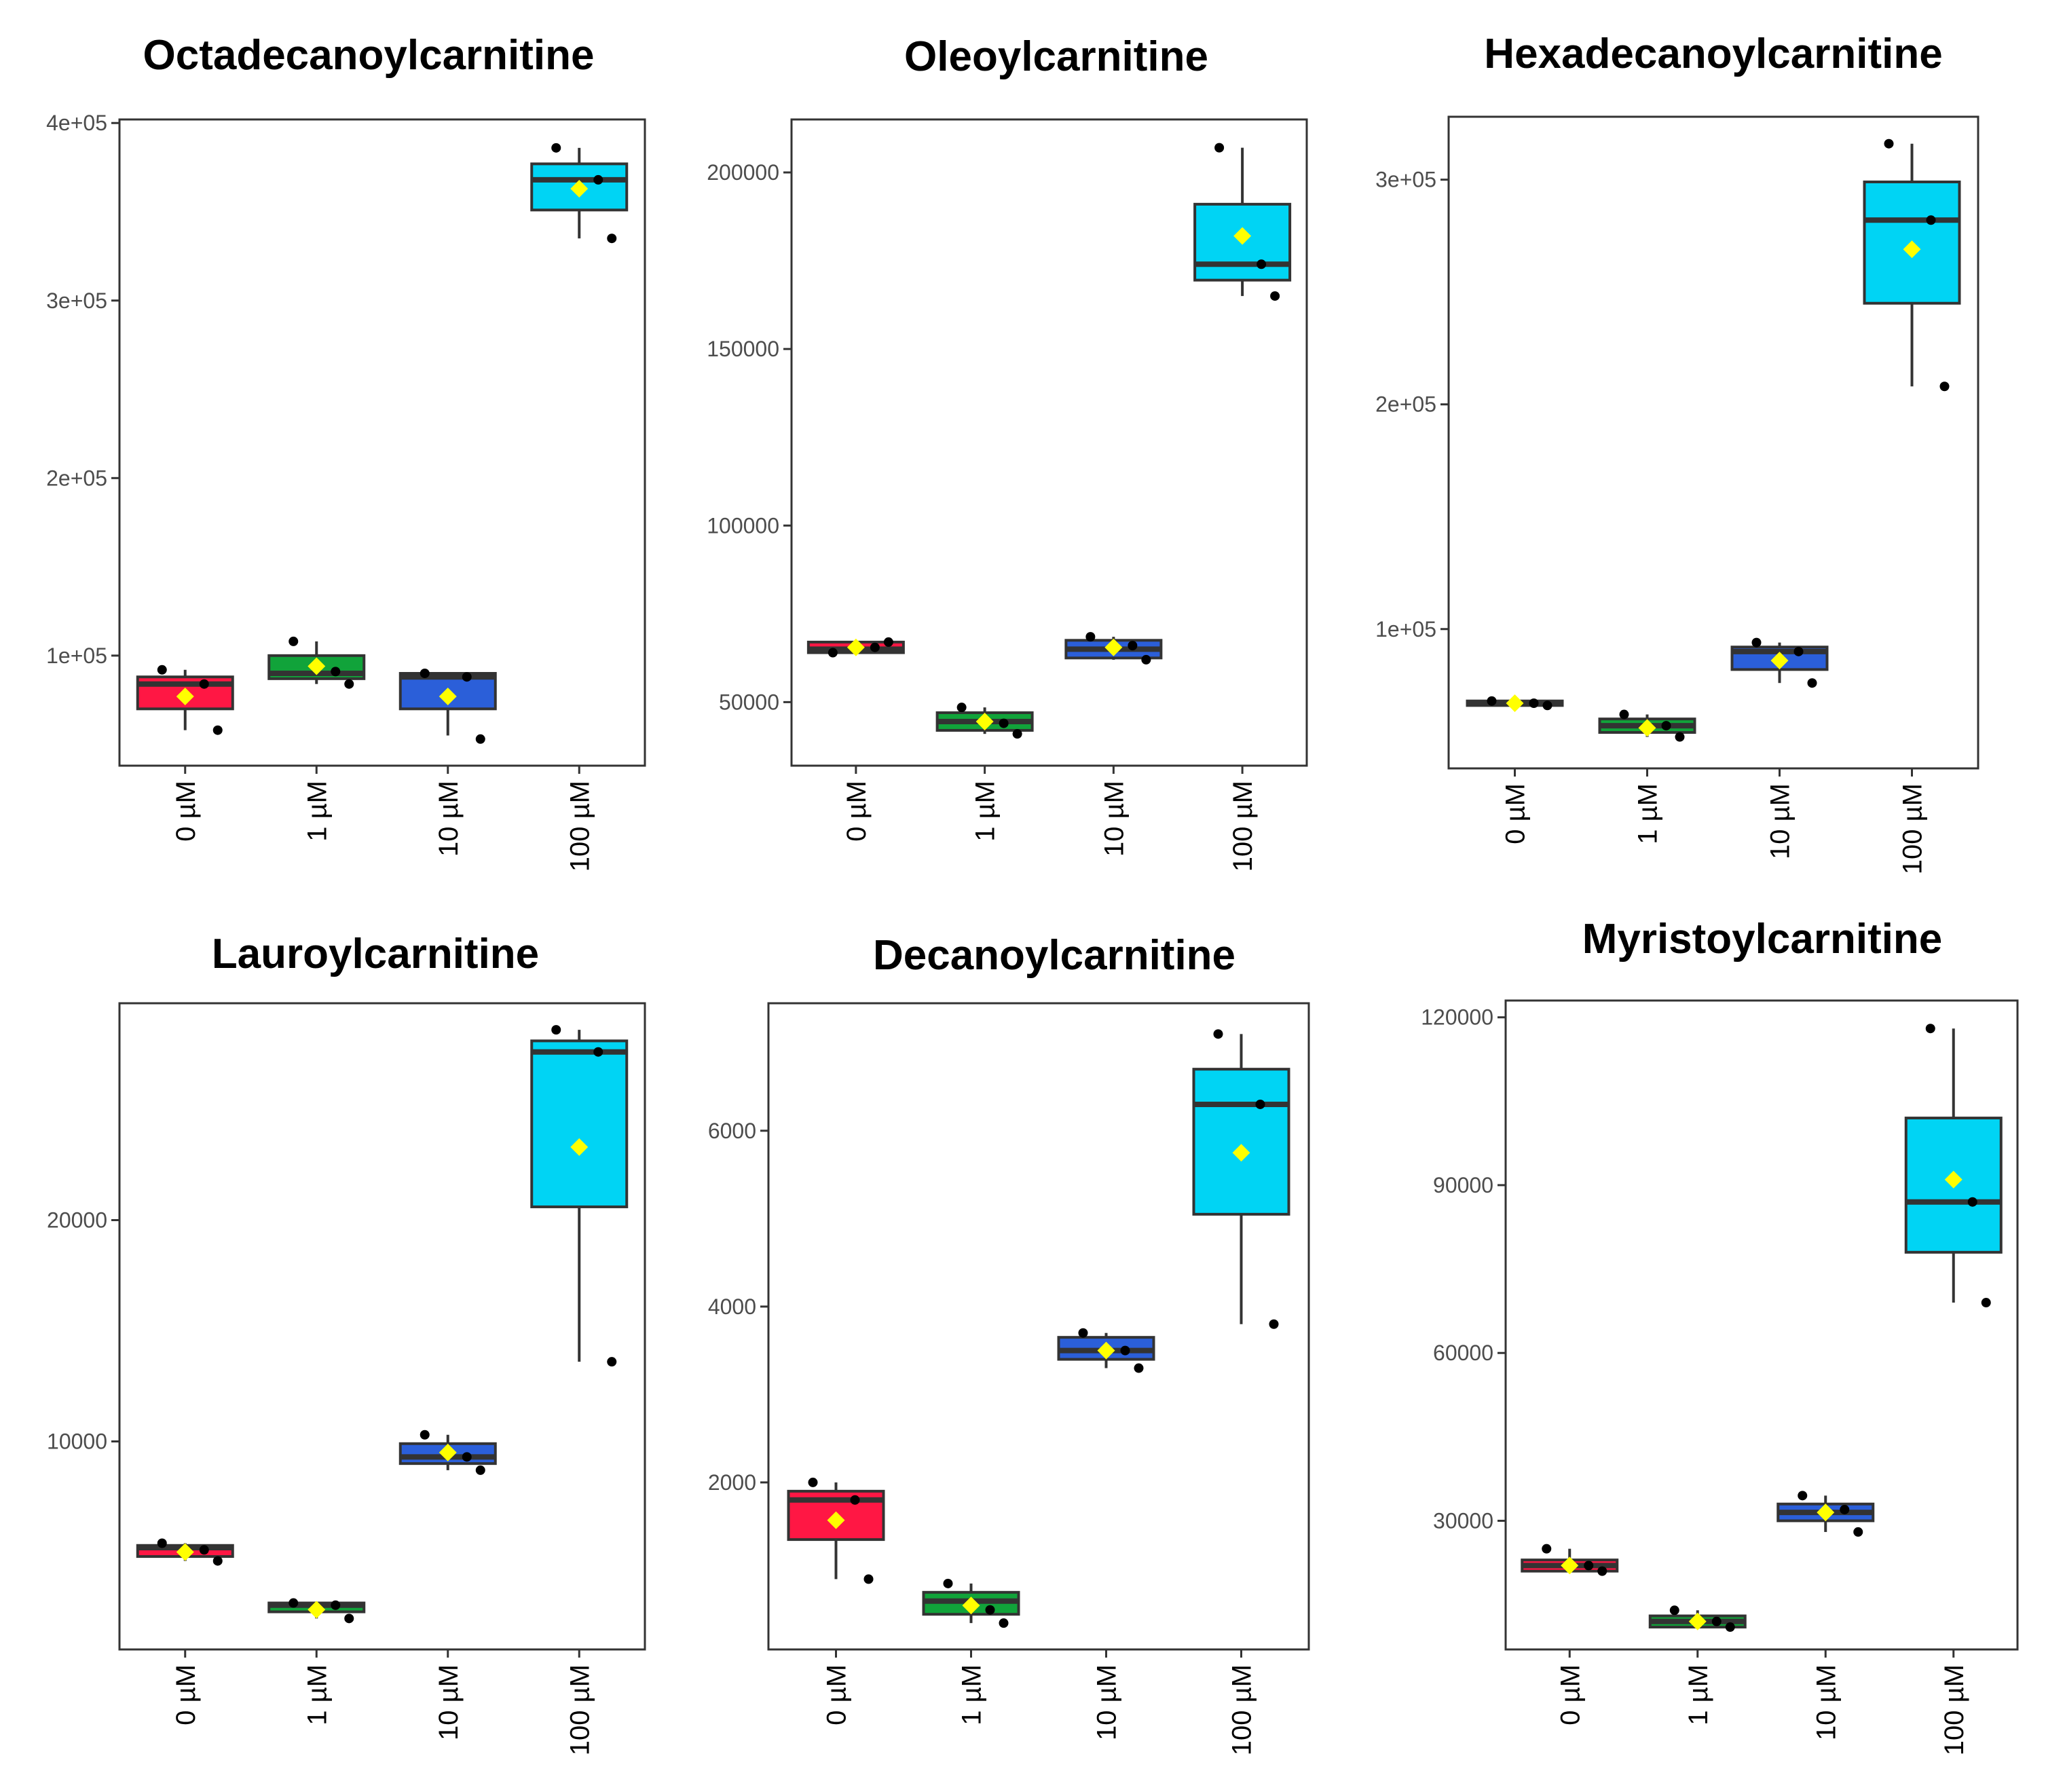  I want to click on y-tick-label: 2e+05, so click(76, 478).